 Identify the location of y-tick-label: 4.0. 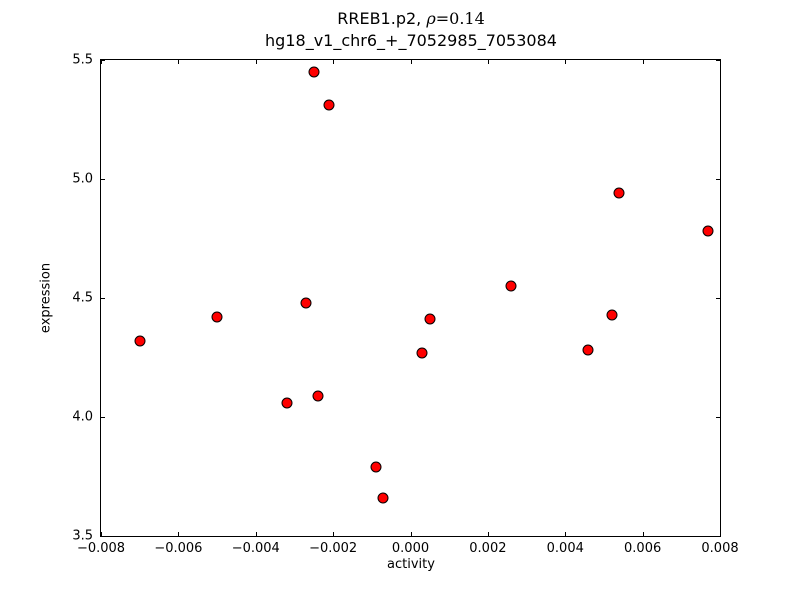
(82, 417).